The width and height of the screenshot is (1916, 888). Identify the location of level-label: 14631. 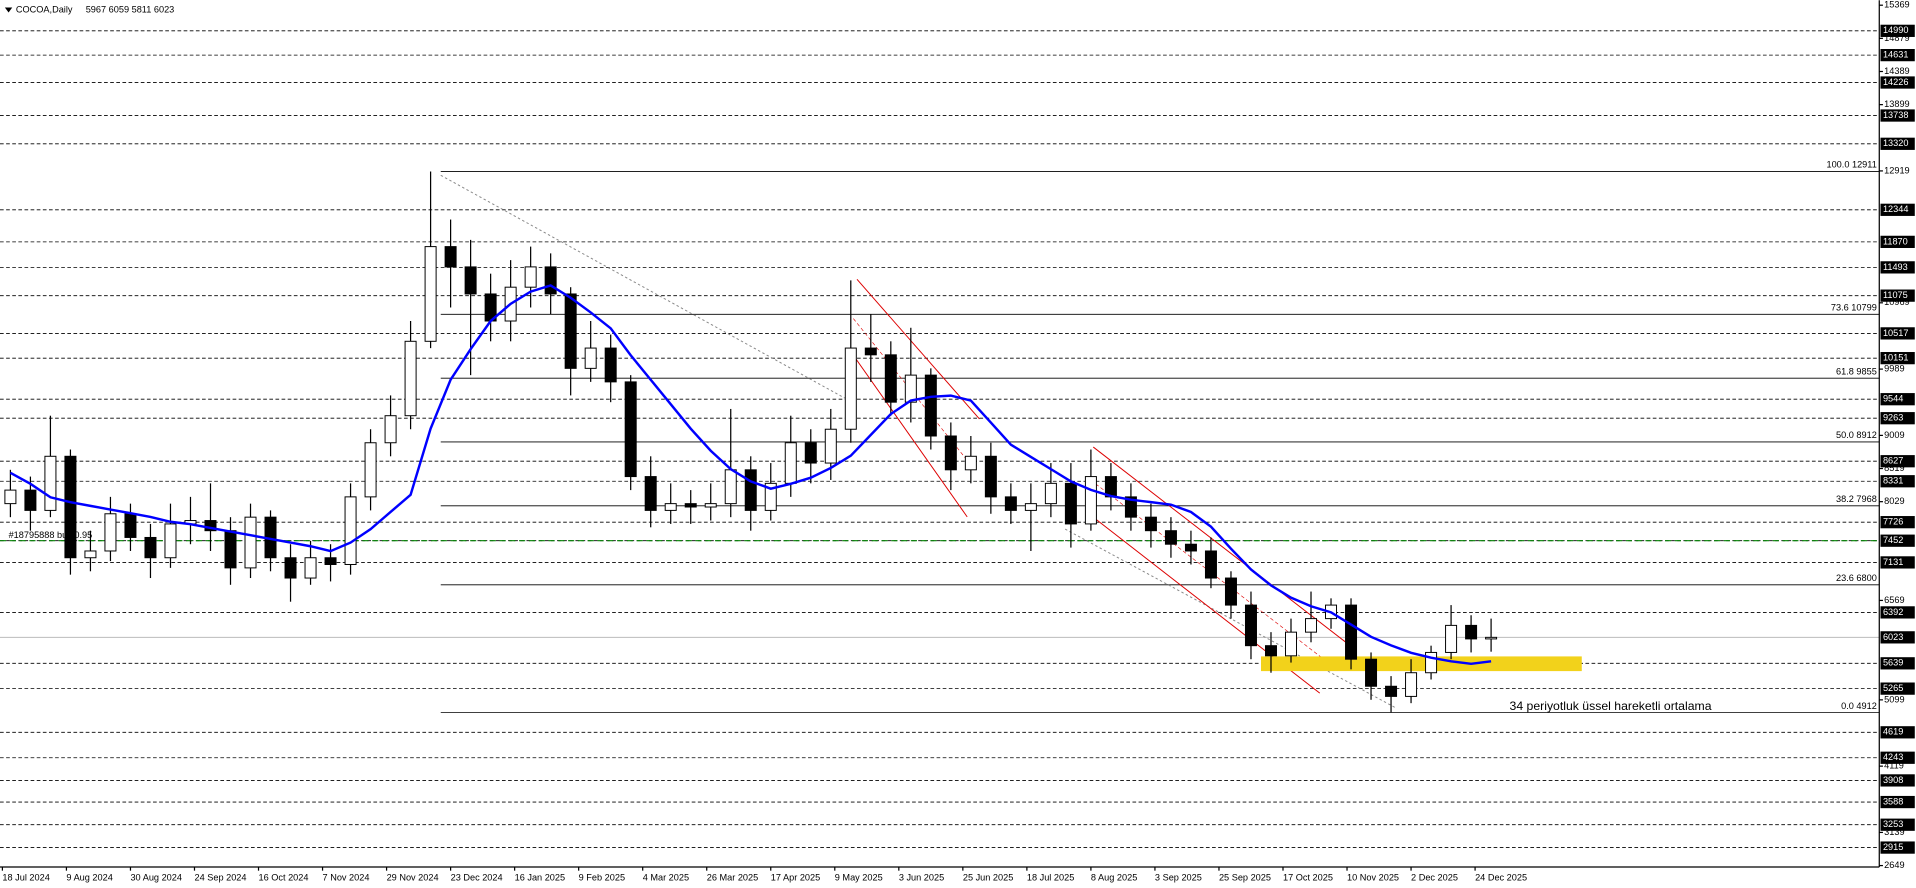
(1896, 55).